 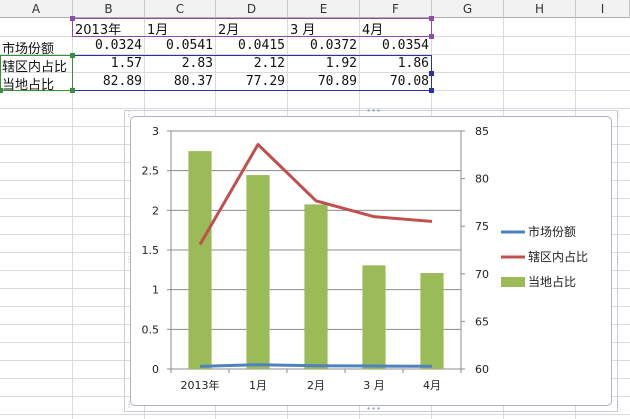 I want to click on data-cell: 82.89, so click(x=122, y=81).